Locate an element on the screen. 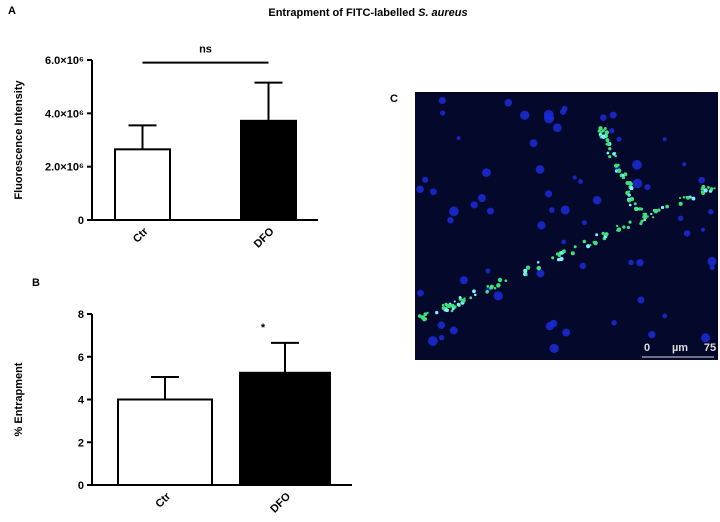 The image size is (720, 522). y-tick-label: 4.0×10⁶ is located at coordinates (64, 114).